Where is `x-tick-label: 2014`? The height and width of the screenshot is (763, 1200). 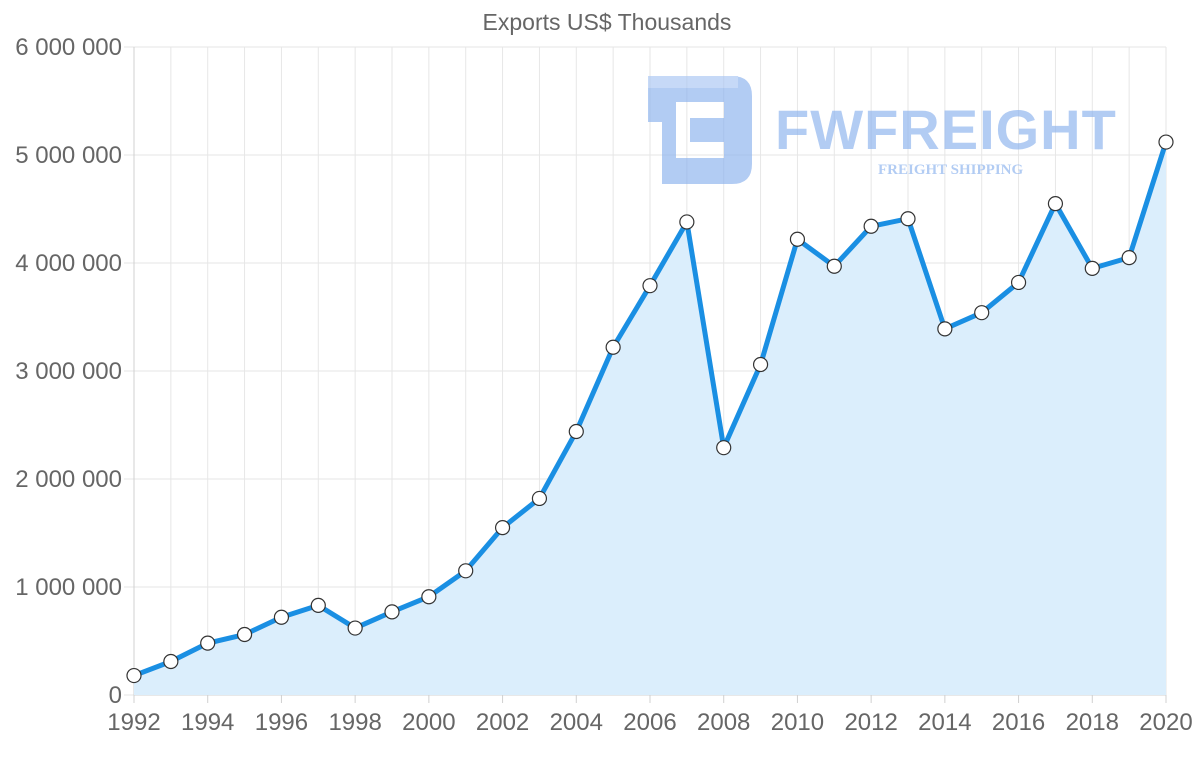 x-tick-label: 2014 is located at coordinates (944, 722).